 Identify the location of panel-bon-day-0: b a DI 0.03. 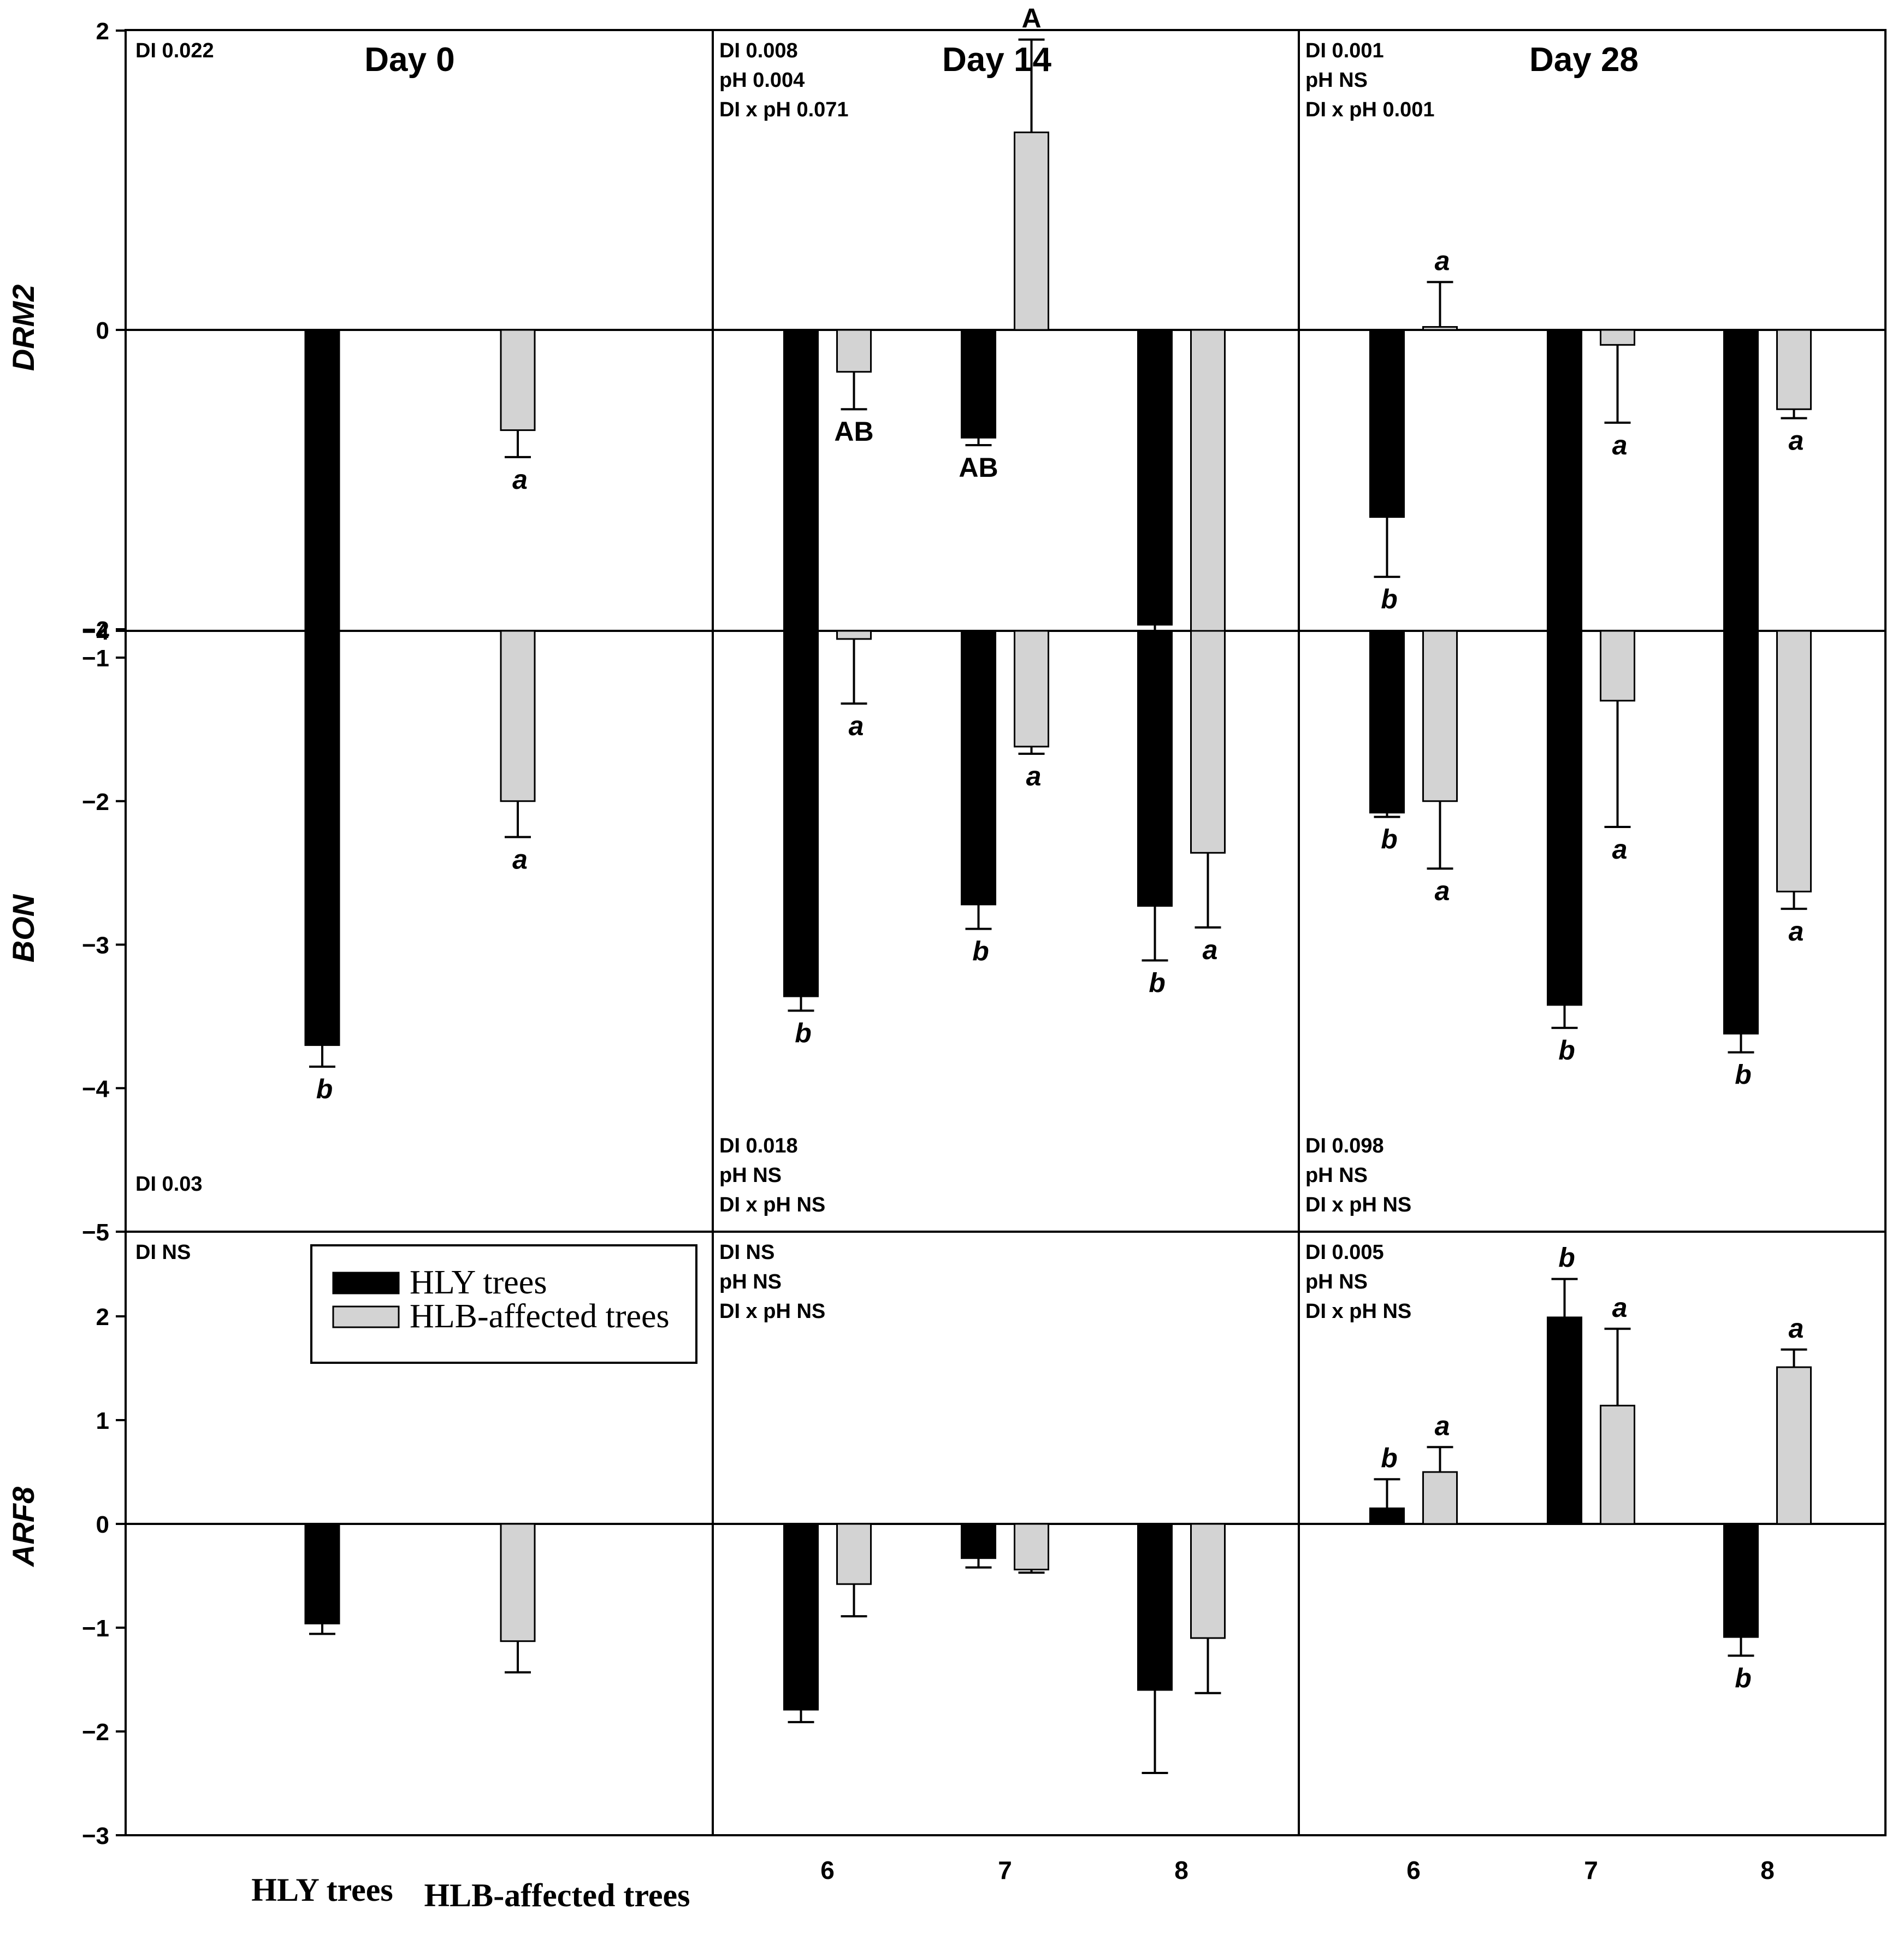
(335, 913).